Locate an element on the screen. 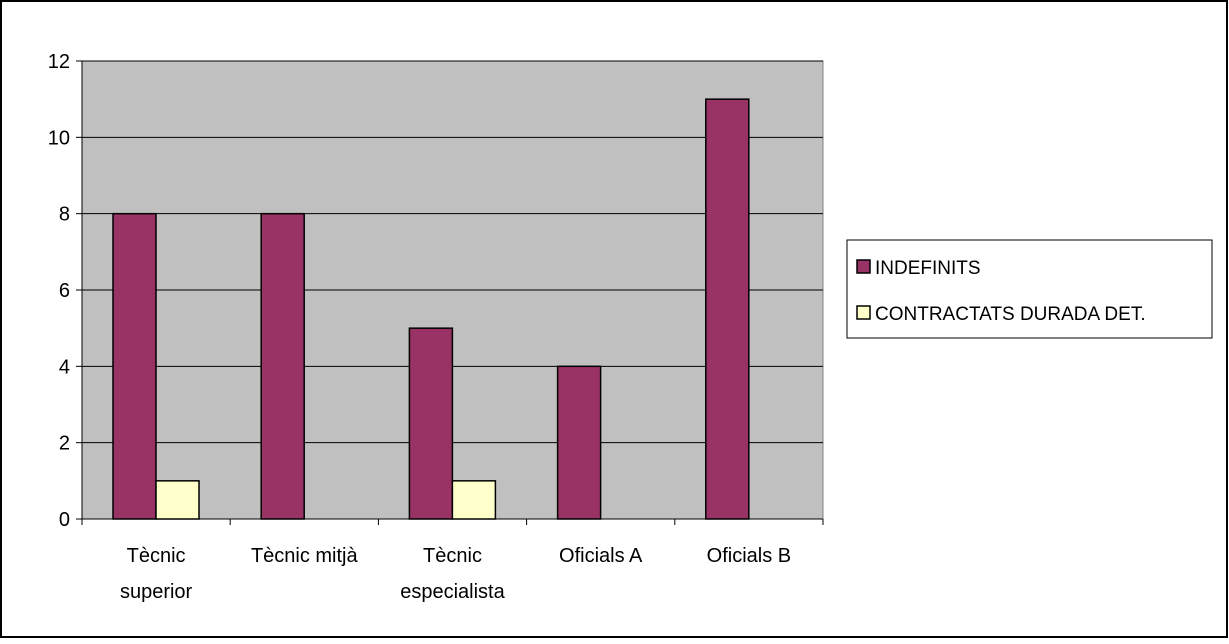  legend: INDEFINITS CONTRACTATS DURADA DET. is located at coordinates (1029, 289).